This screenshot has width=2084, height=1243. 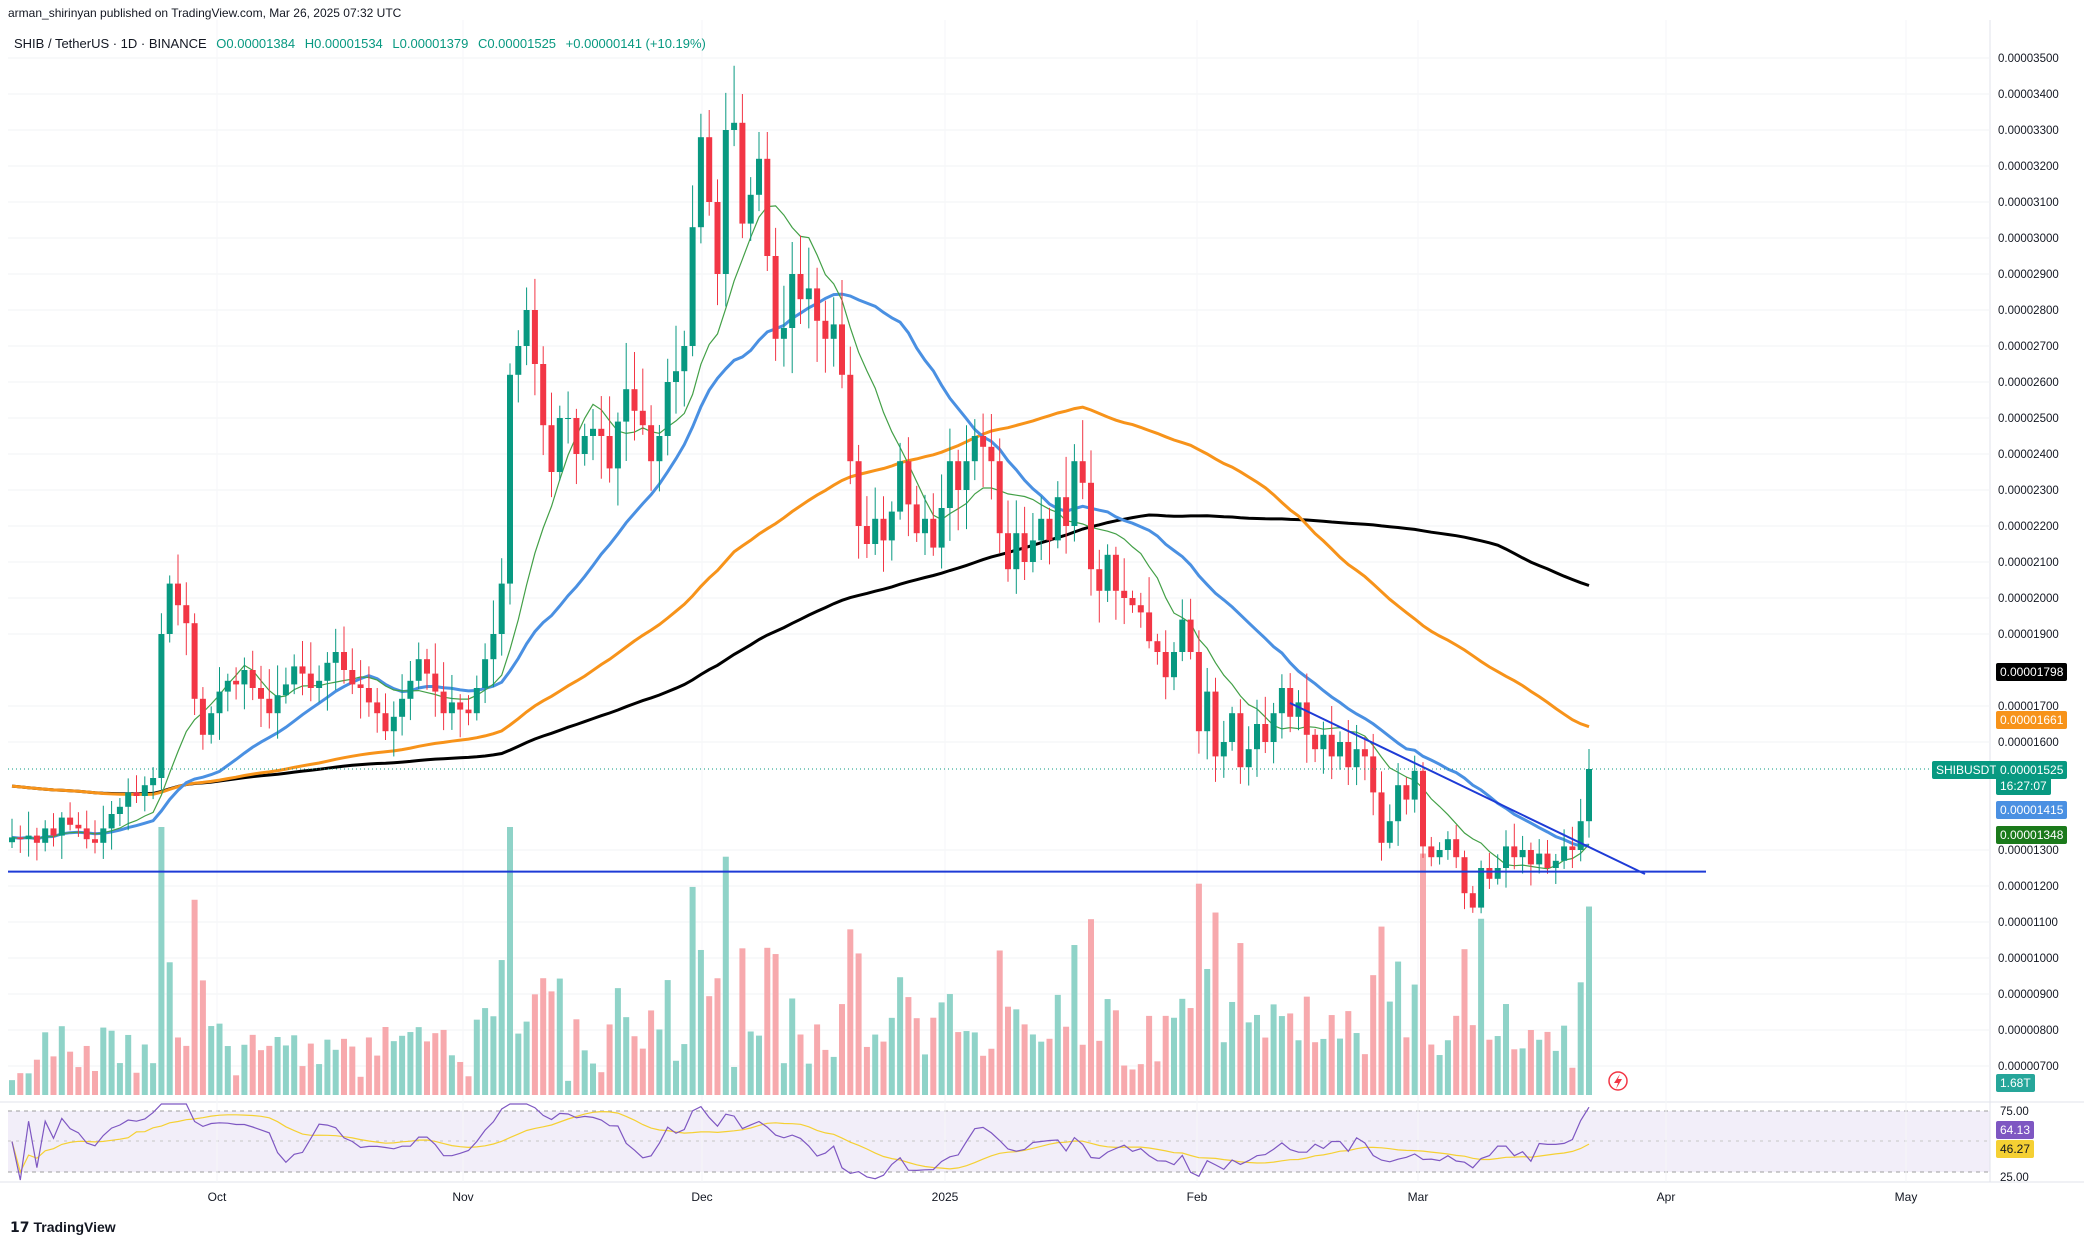 I want to click on brand-name: TradingView, so click(x=74, y=1227).